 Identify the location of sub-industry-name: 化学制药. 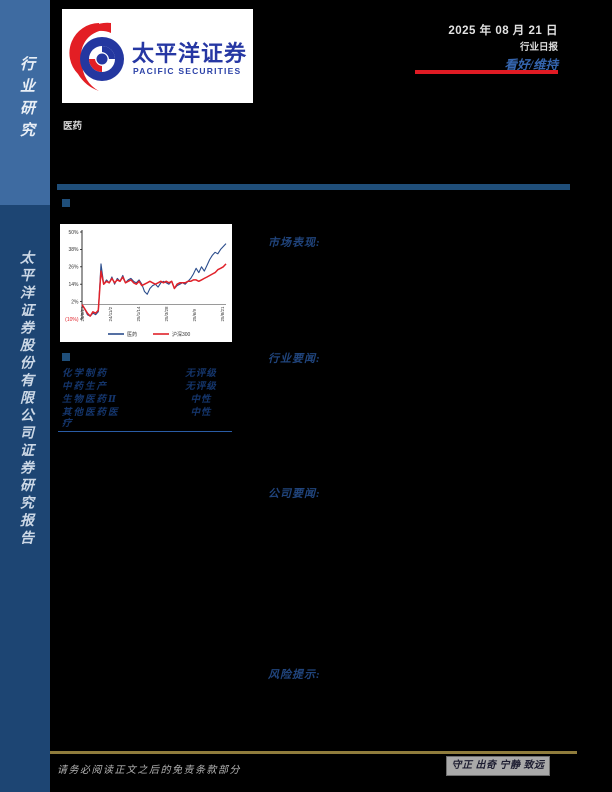
(85, 374).